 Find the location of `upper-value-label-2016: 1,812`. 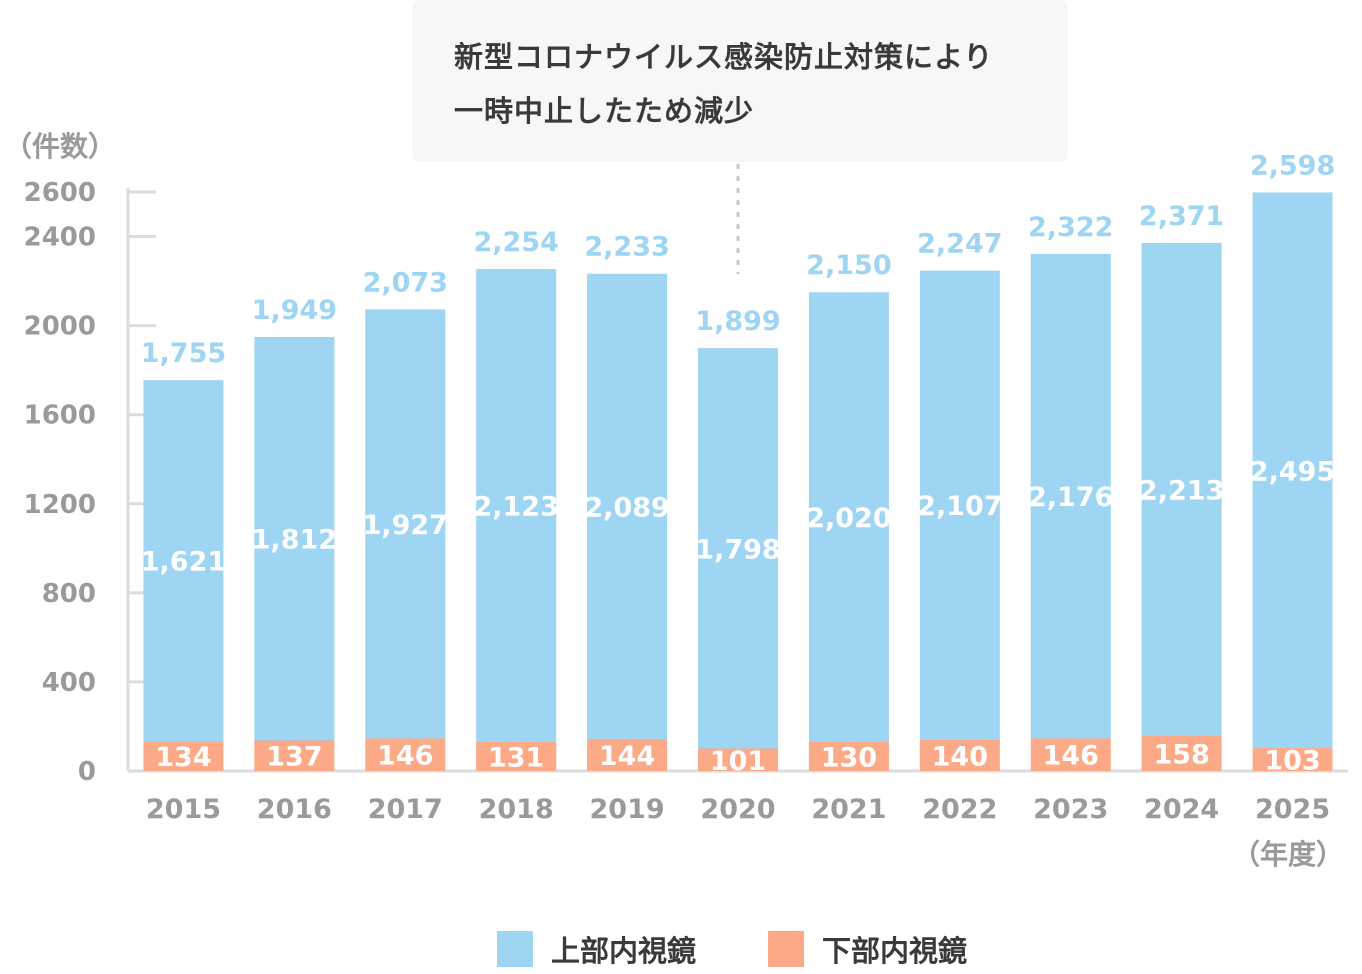

upper-value-label-2016: 1,812 is located at coordinates (294, 540).